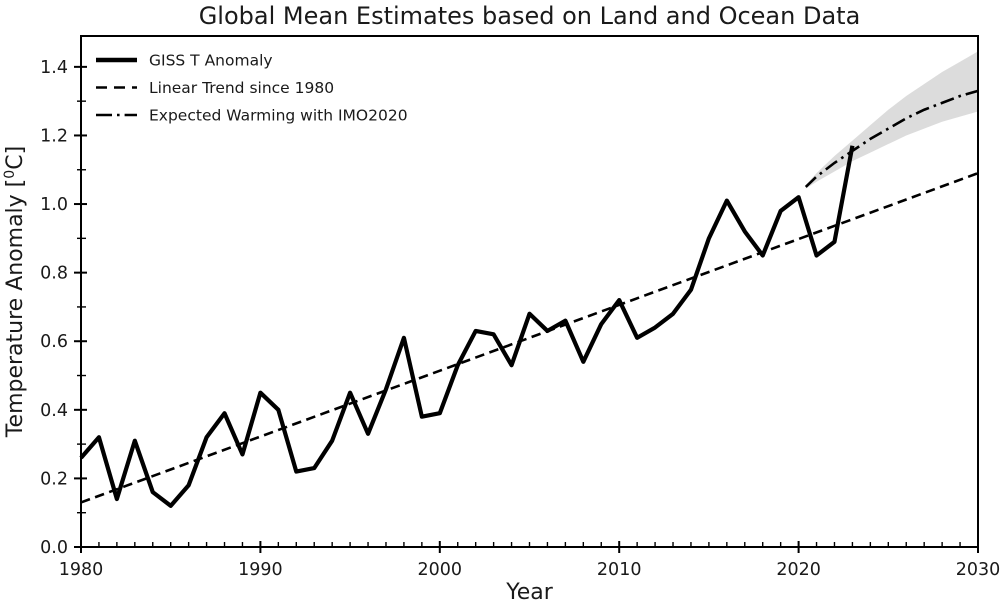 This screenshot has height=608, width=1000. I want to click on legend-label: GISS T Anomaly, so click(211, 61).